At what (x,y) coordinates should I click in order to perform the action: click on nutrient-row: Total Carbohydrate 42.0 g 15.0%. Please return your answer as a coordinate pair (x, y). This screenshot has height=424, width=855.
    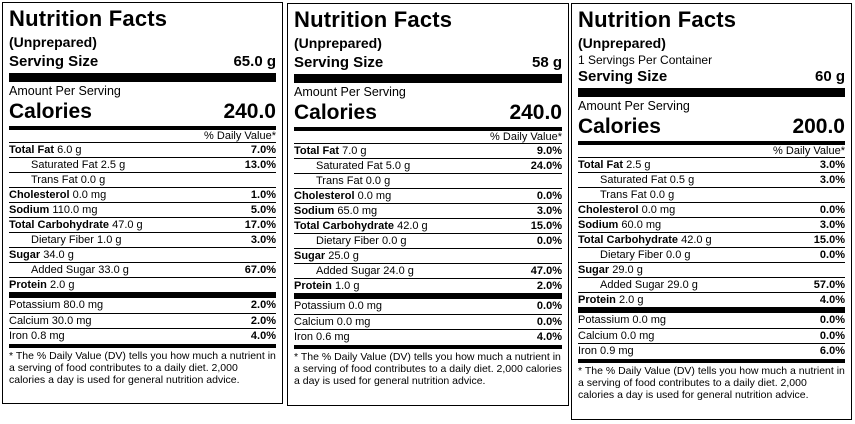
    Looking at the image, I should click on (428, 225).